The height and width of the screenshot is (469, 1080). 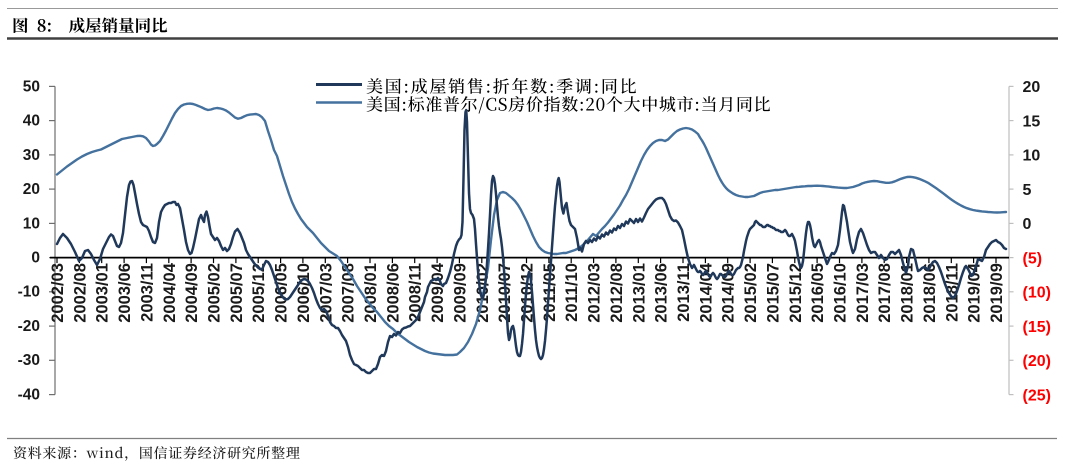 What do you see at coordinates (997, 293) in the screenshot?
I see `svg-text: 2019/09` at bounding box center [997, 293].